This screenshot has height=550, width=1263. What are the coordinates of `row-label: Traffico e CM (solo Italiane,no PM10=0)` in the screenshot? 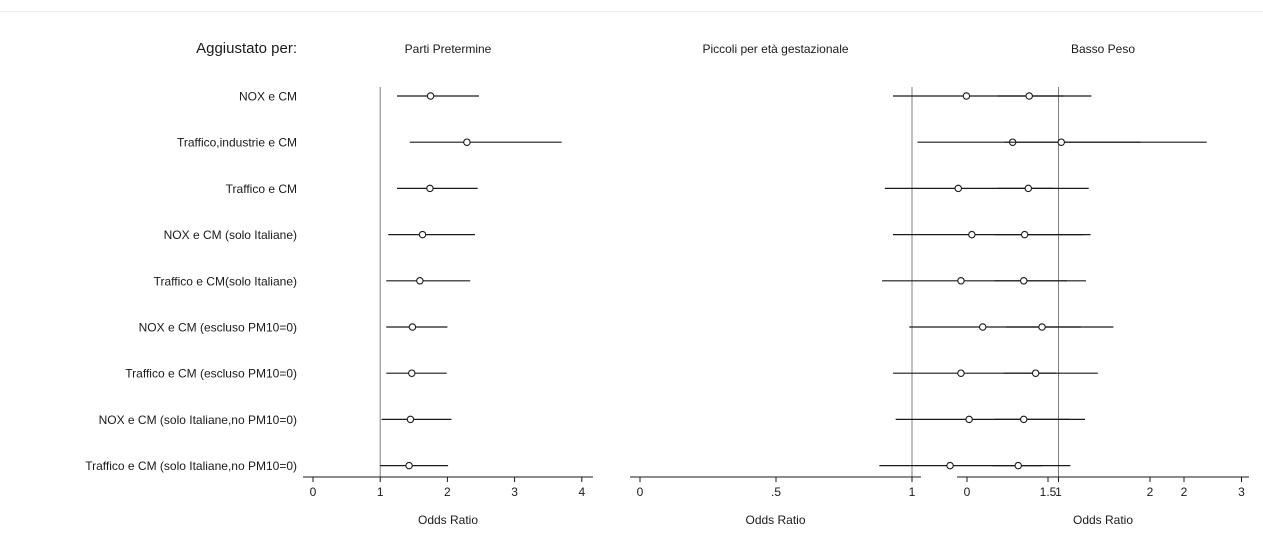 It's located at (191, 466).